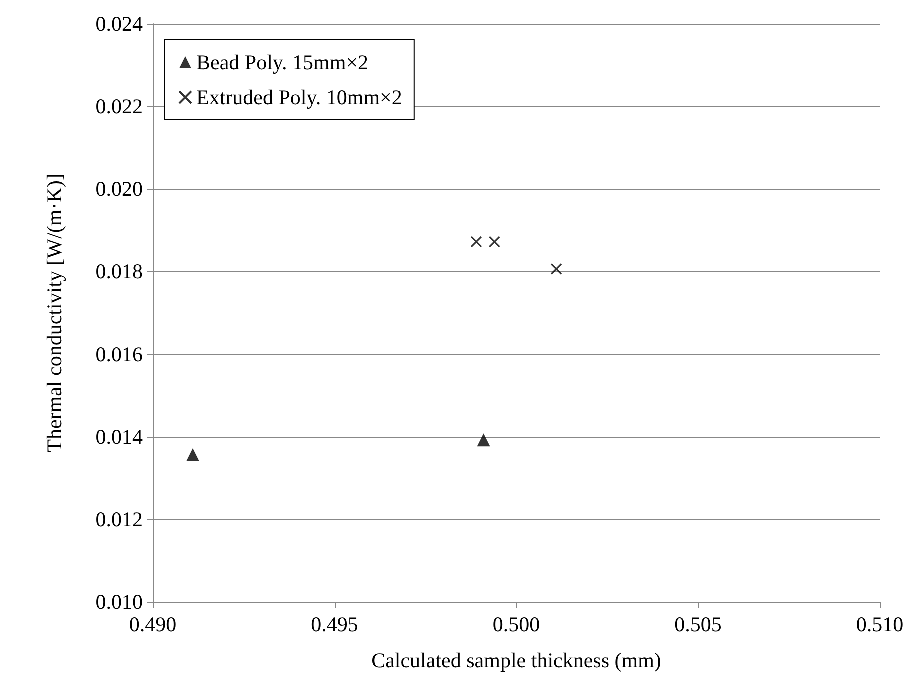 Image resolution: width=915 pixels, height=697 pixels. I want to click on x-tick-label: 0.500, so click(516, 624).